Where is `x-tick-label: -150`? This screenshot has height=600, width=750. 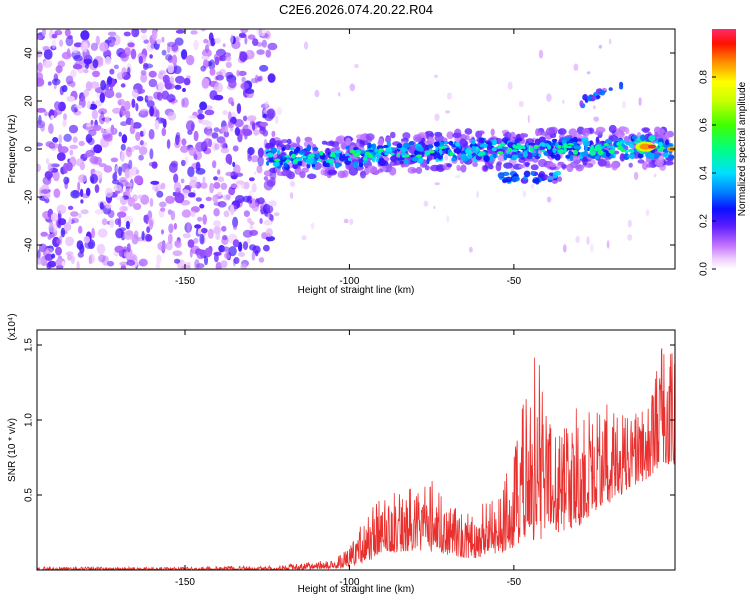 x-tick-label: -150 is located at coordinates (185, 281).